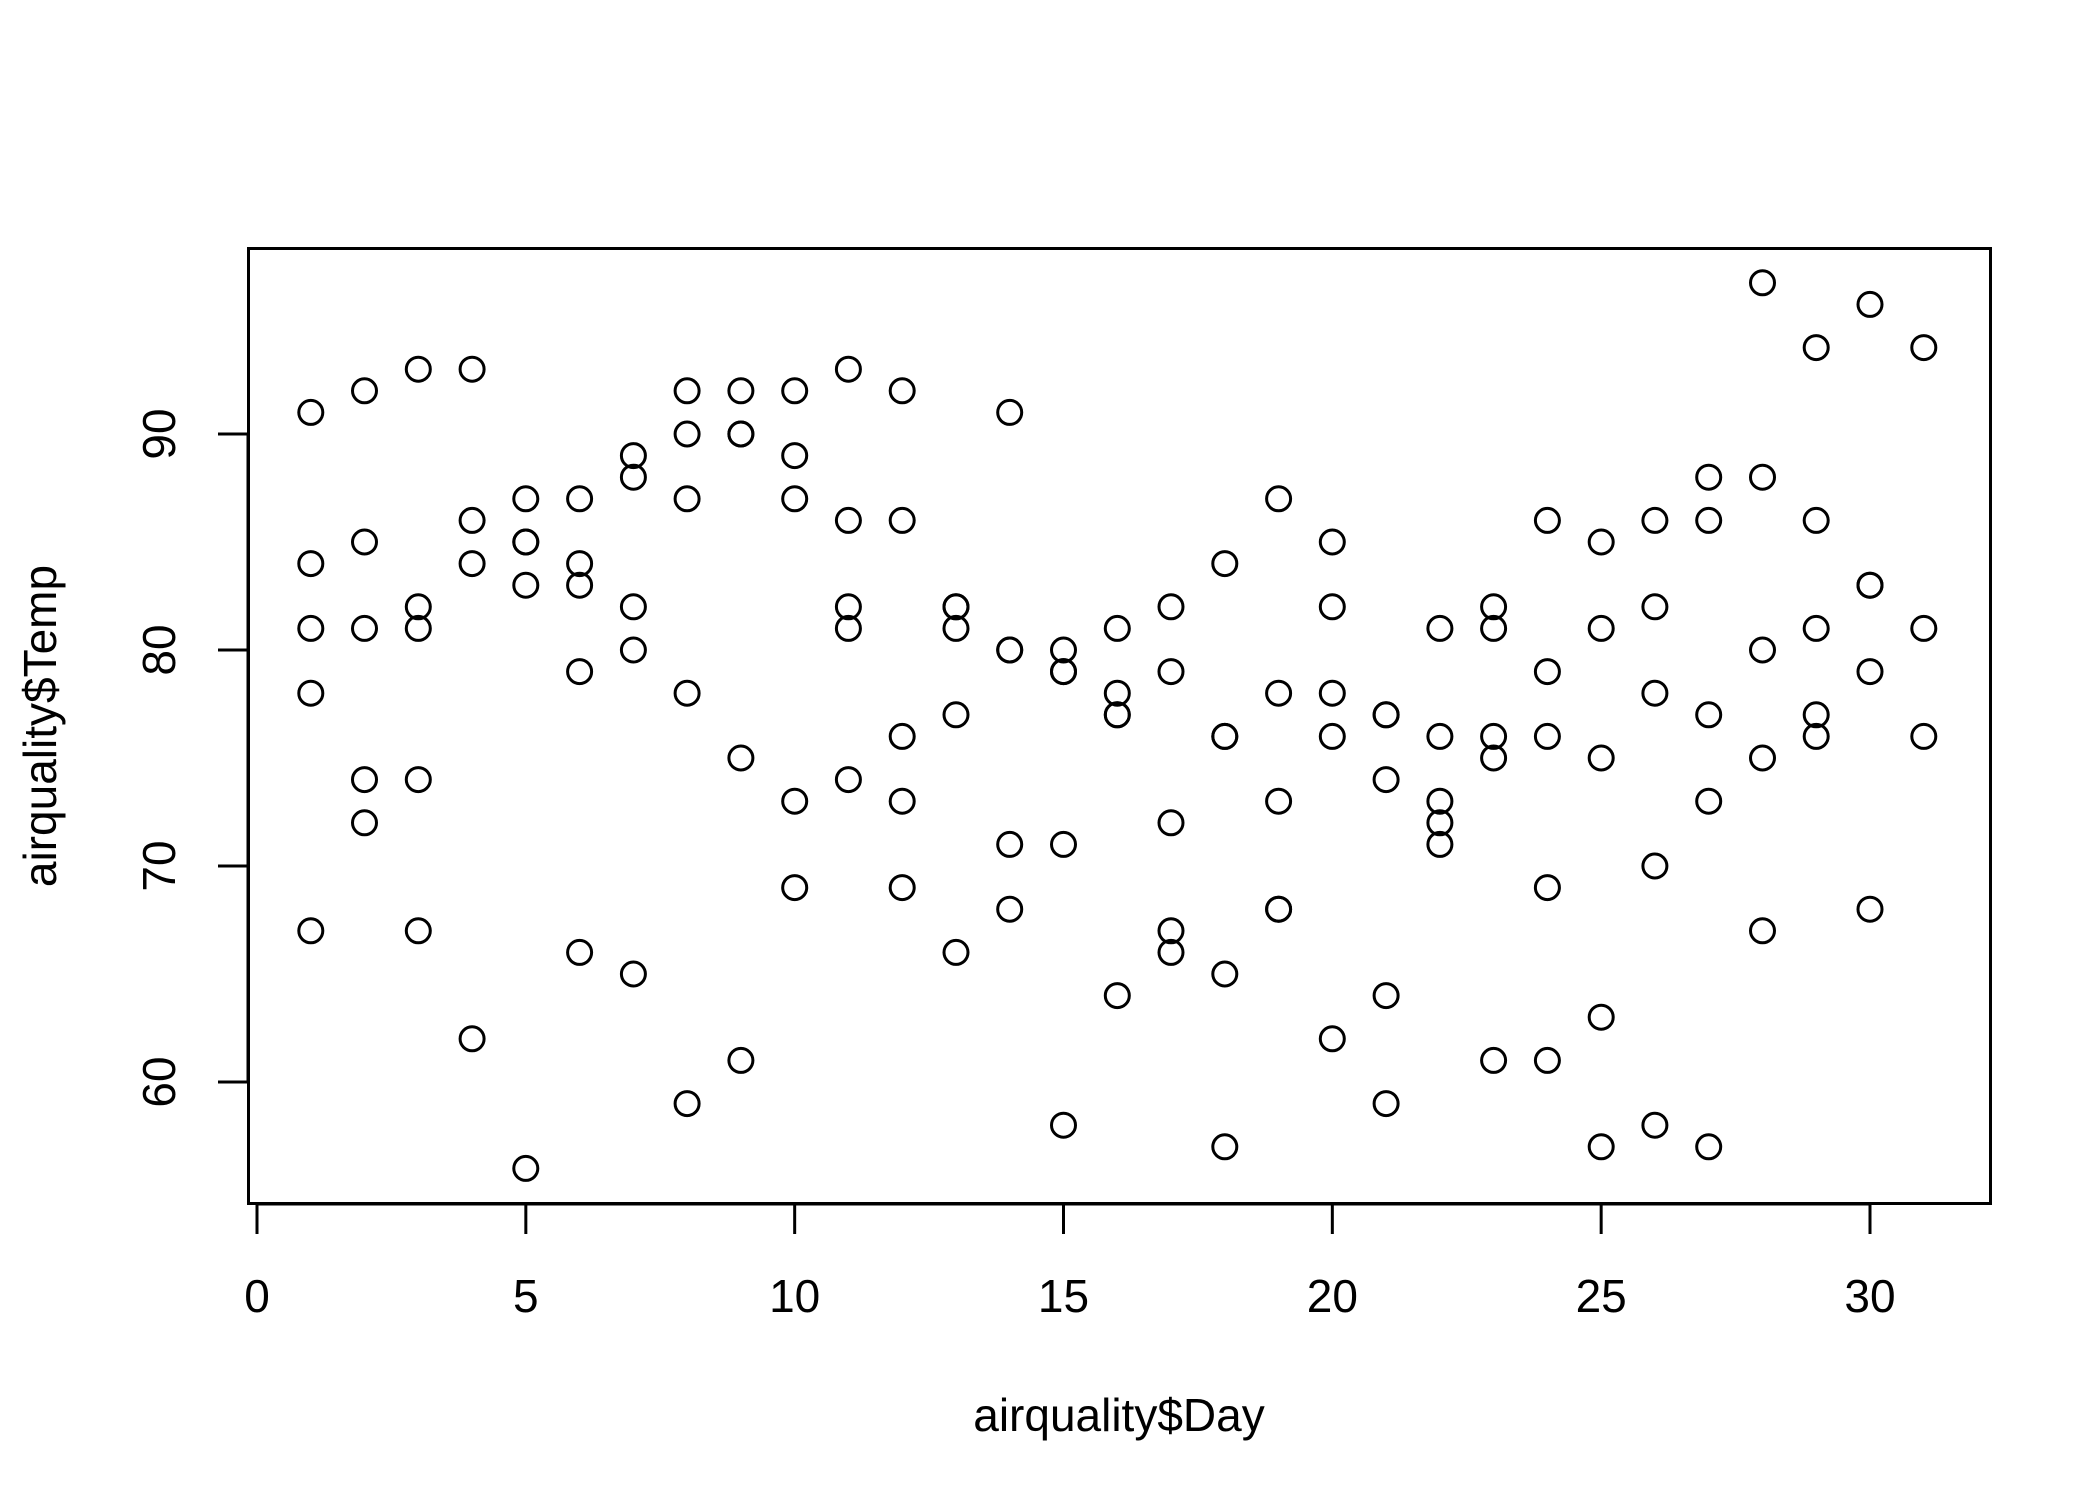  What do you see at coordinates (40, 726) in the screenshot?
I see `y-axis-title: airquality$Temp` at bounding box center [40, 726].